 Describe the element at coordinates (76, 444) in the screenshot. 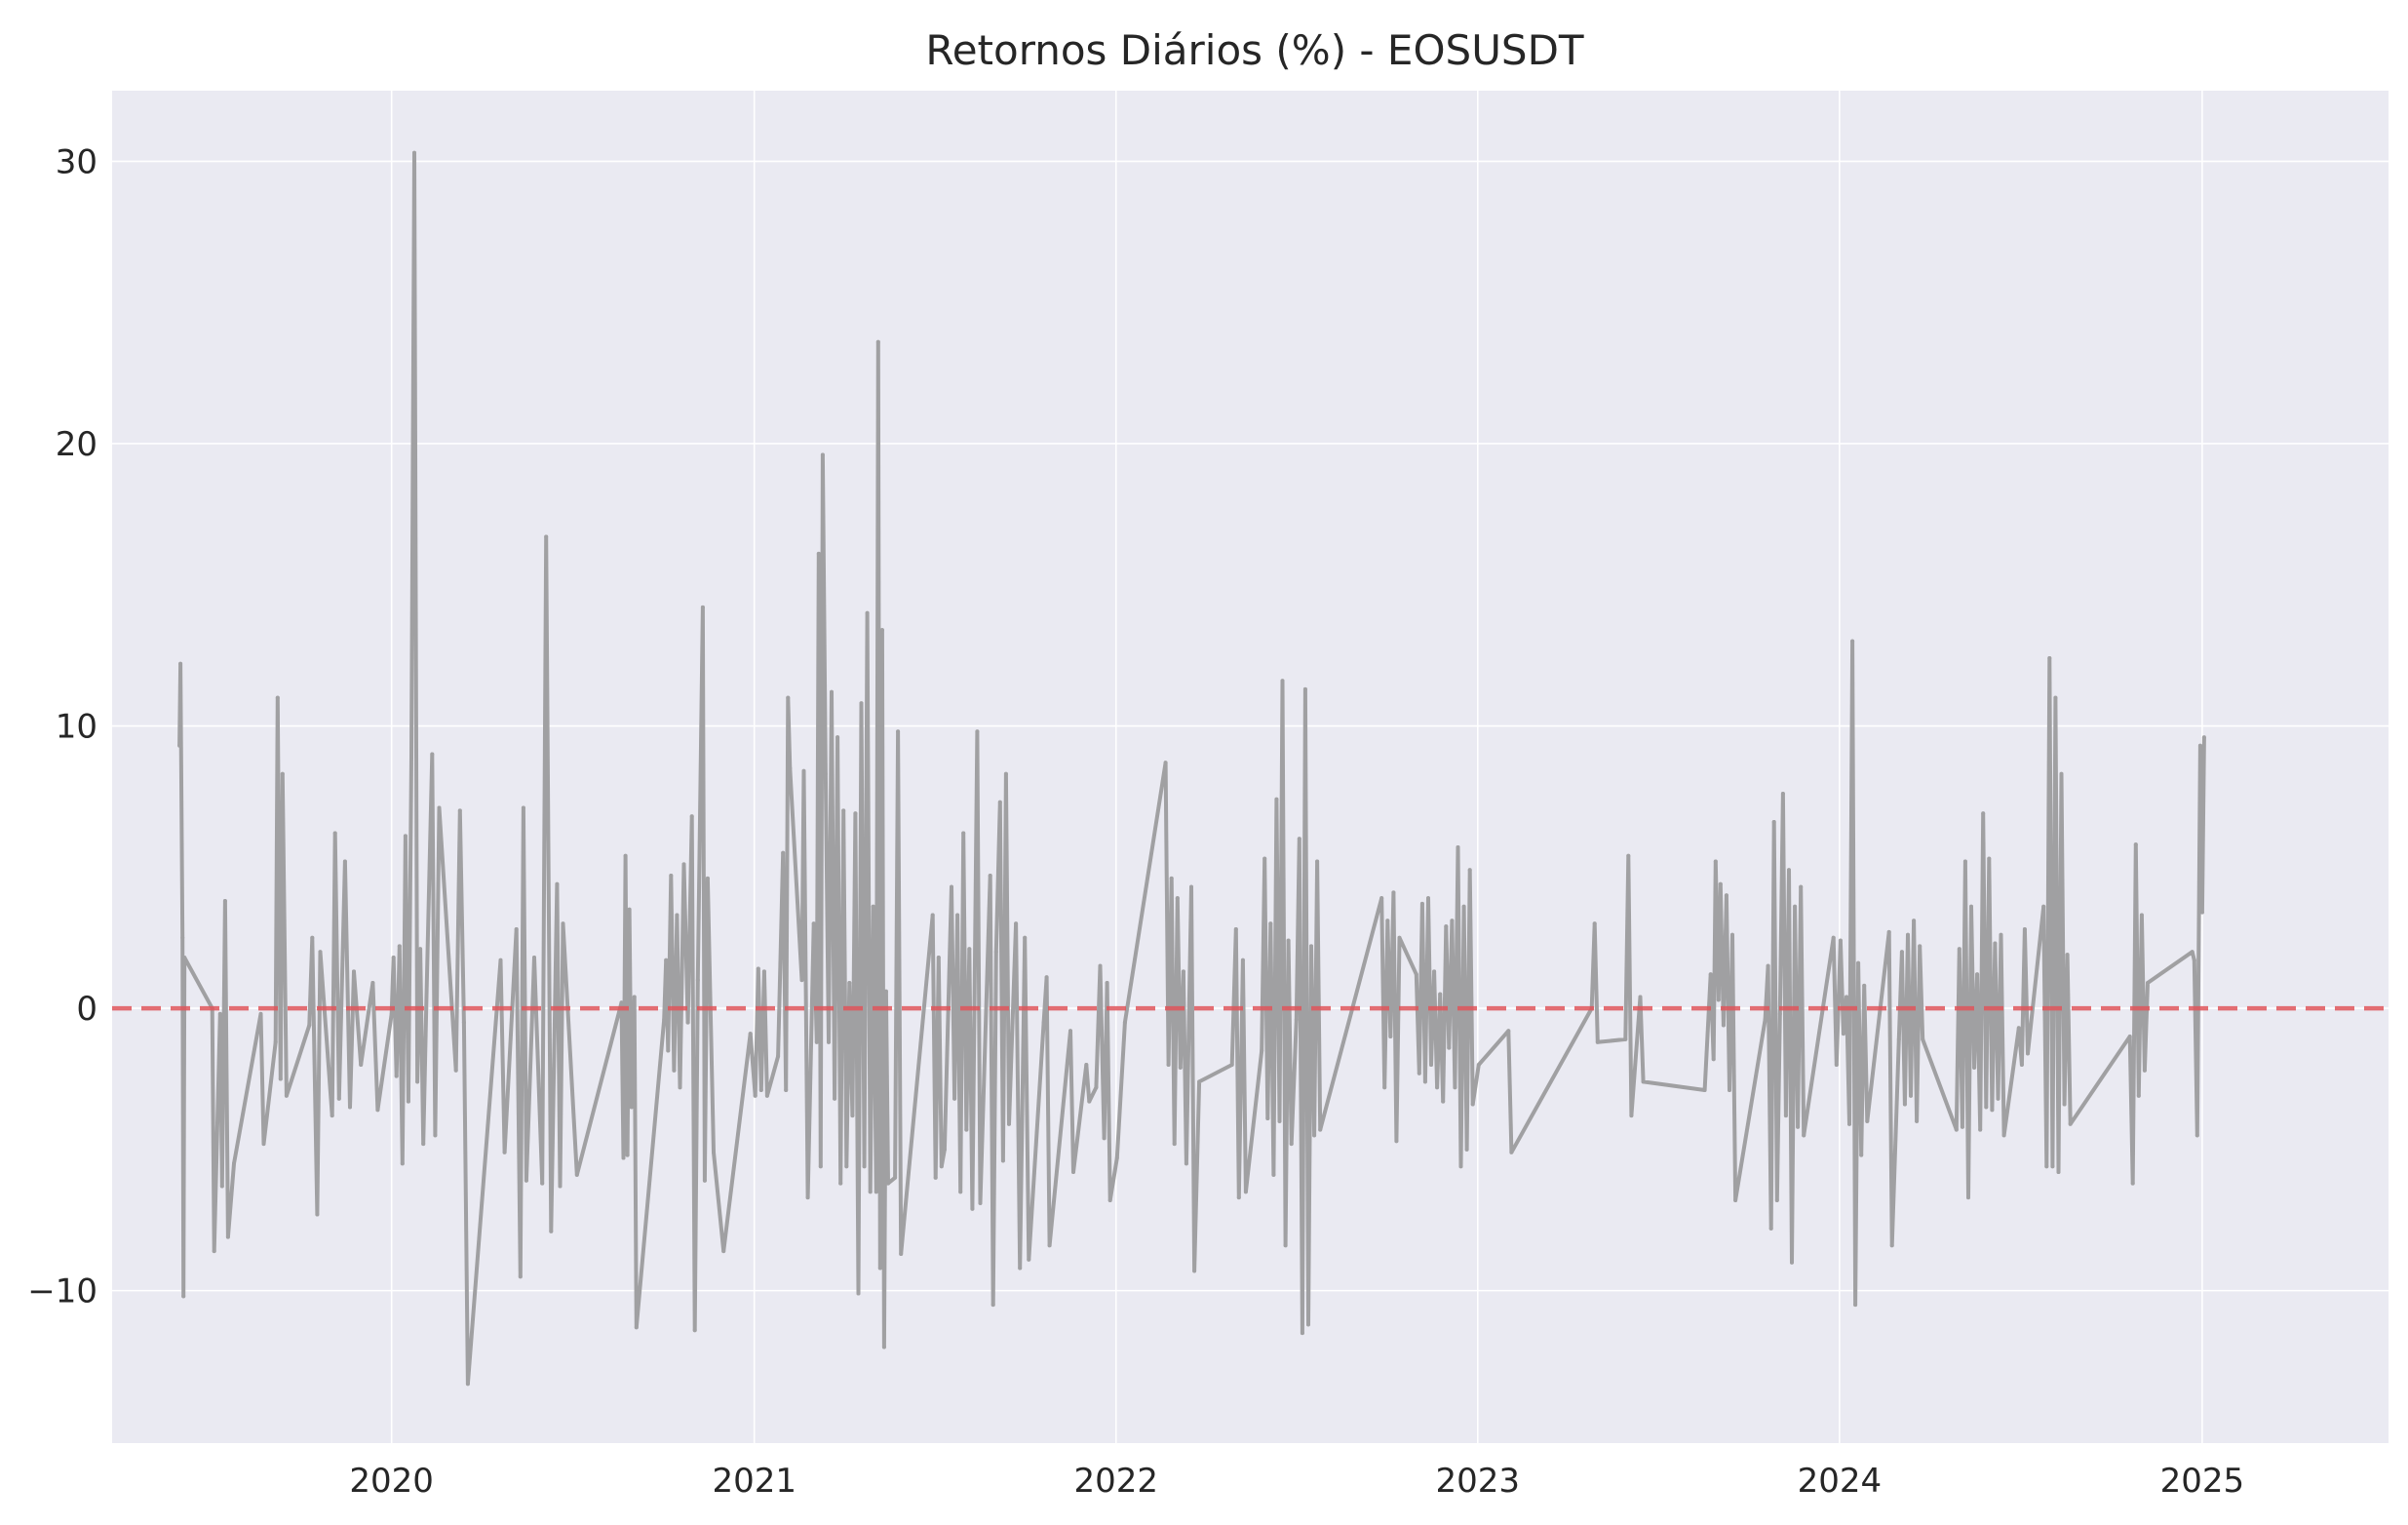

I see `y-tick-label: 20` at that location.